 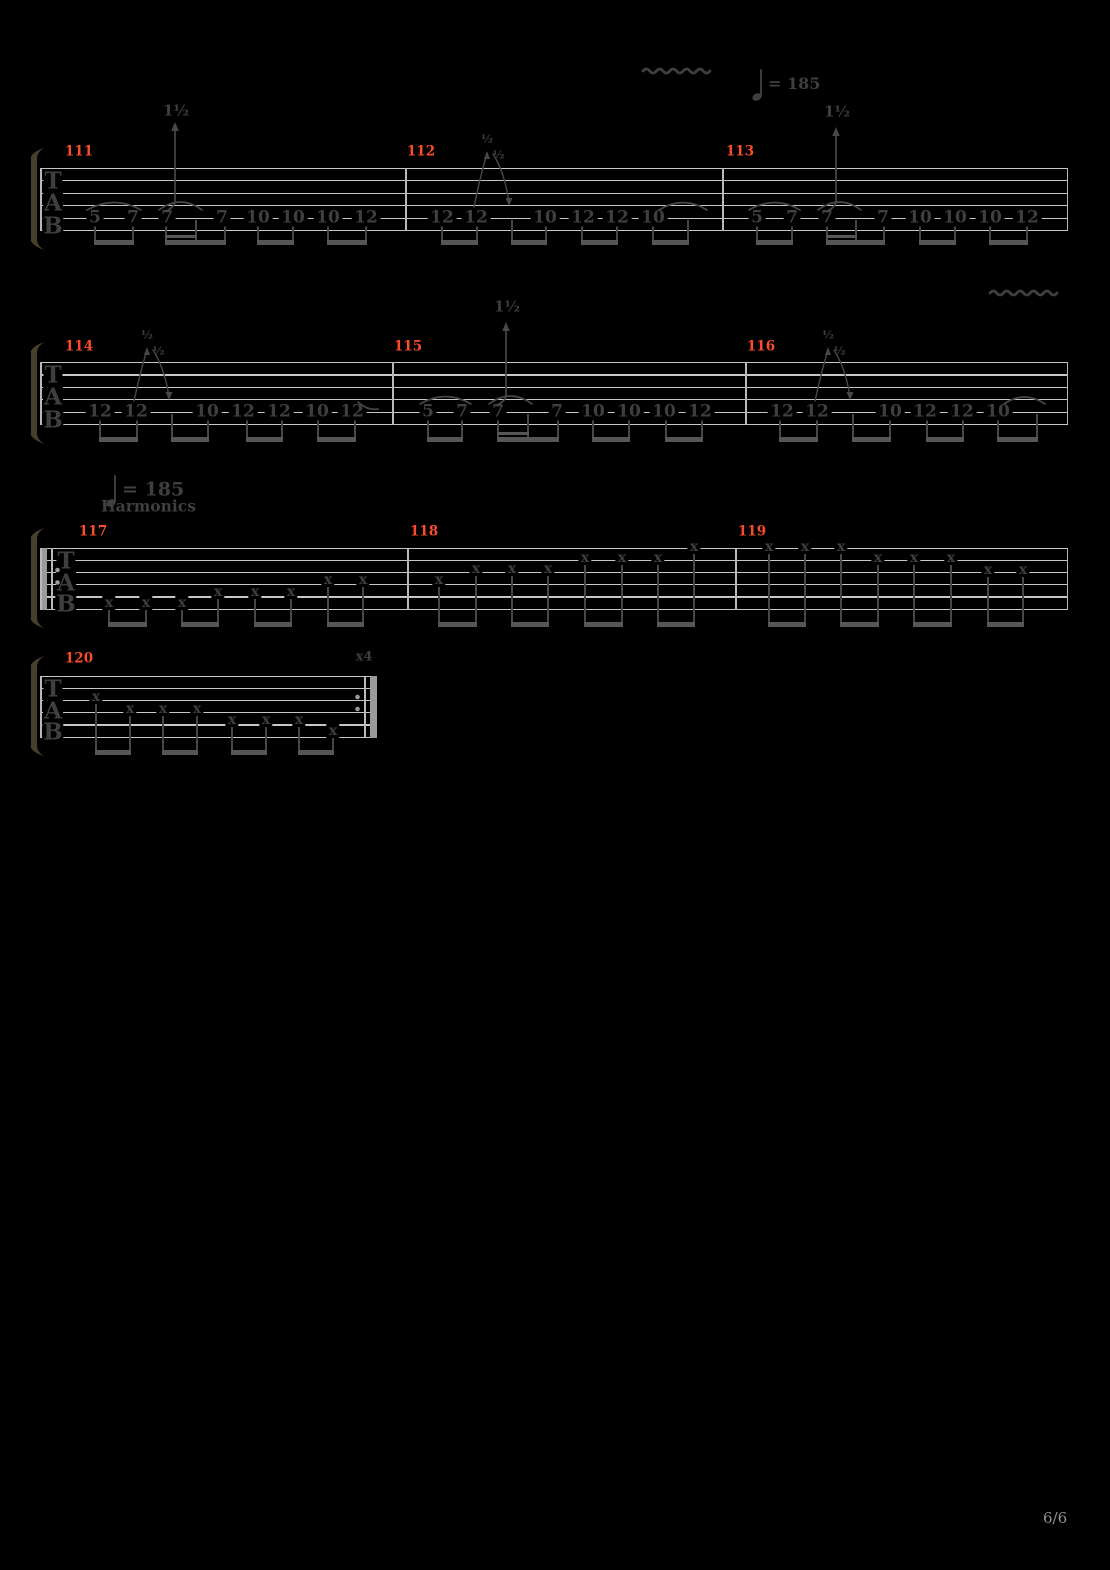 I want to click on tab-clef-letter: A, so click(x=53, y=711).